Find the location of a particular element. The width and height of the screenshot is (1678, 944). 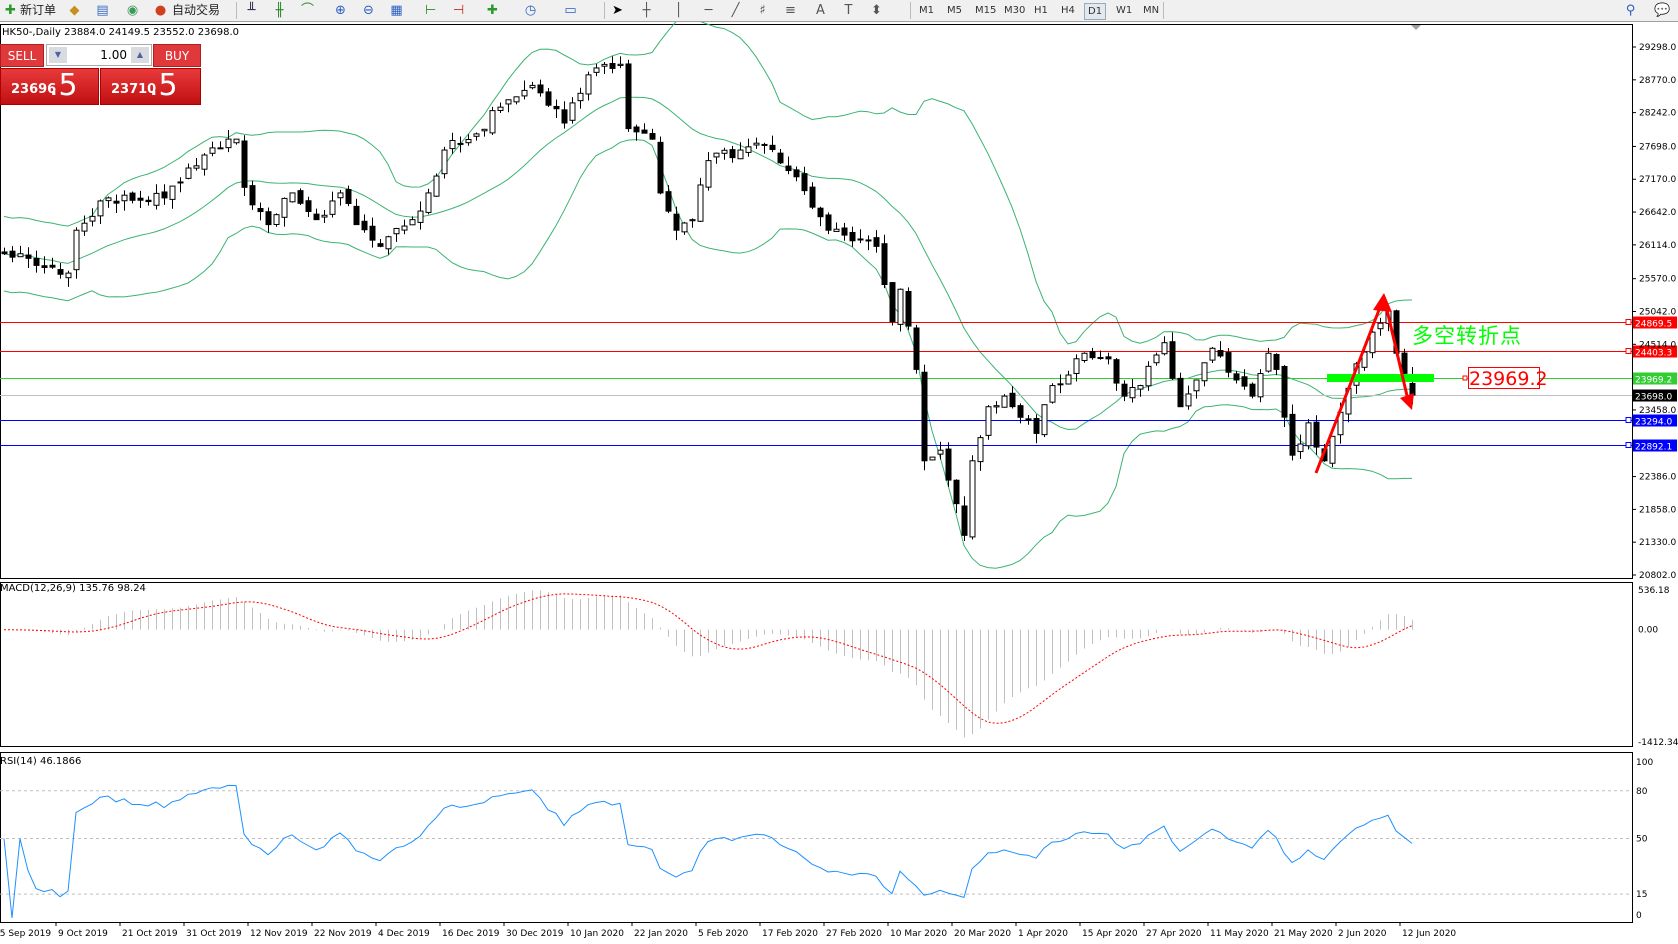

date-label: 12 Jun 2020 is located at coordinates (1429, 934).